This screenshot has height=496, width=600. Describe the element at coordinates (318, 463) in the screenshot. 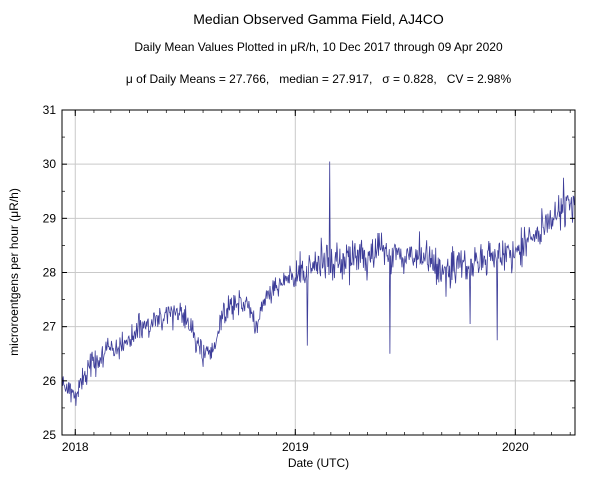

I see `x-axis-label: Date (UTC)` at that location.